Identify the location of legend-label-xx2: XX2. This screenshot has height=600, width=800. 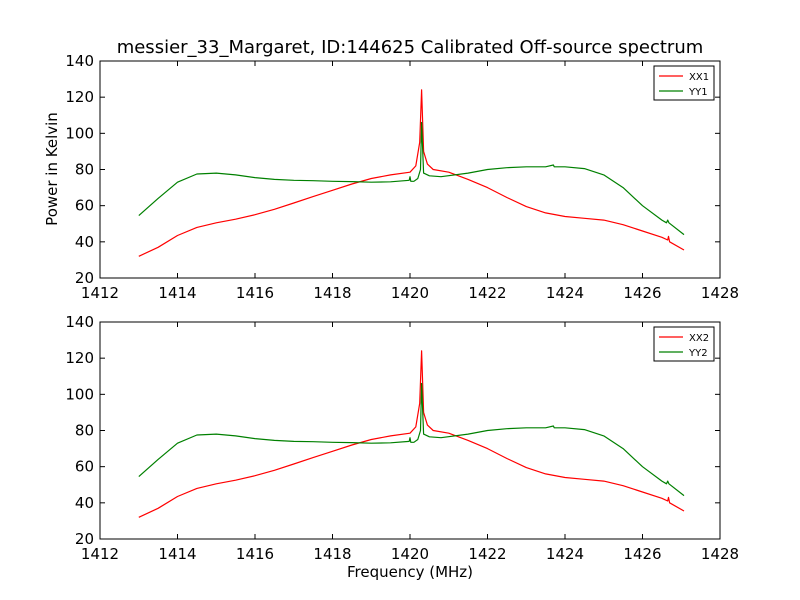
(699, 338).